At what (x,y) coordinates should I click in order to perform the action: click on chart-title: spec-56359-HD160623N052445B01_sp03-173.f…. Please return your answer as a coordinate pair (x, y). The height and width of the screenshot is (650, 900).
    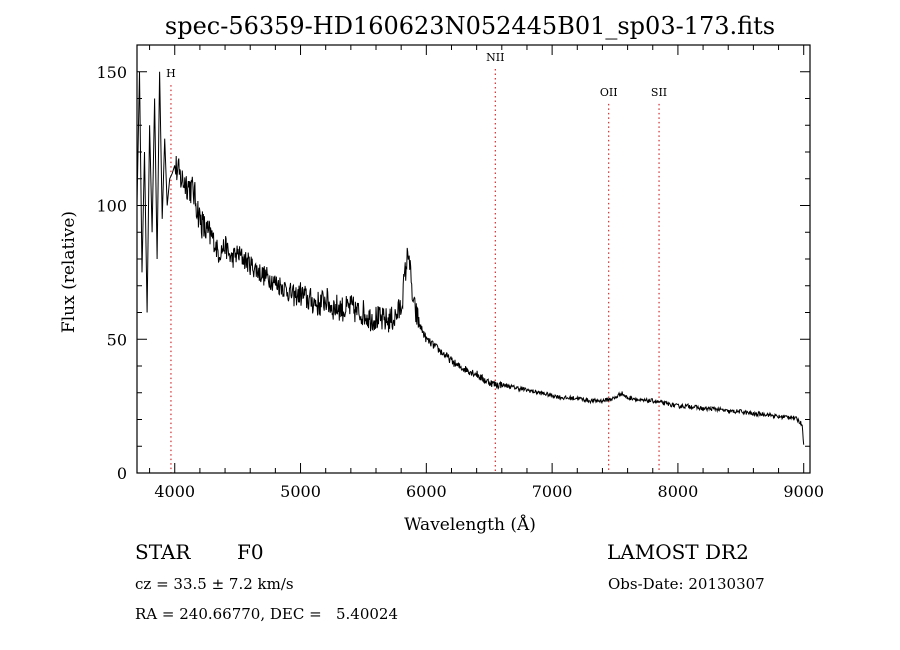
    Looking at the image, I should click on (470, 26).